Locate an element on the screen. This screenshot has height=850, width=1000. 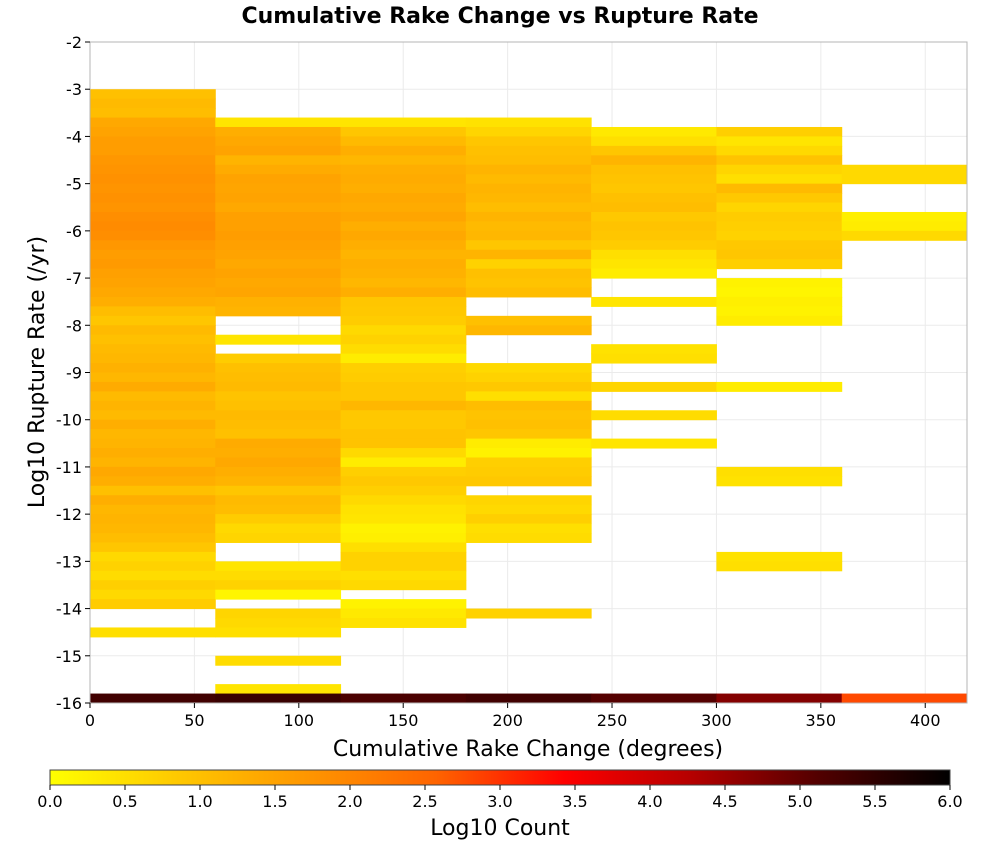
colorbar-label: Log10 Count is located at coordinates (500, 828).